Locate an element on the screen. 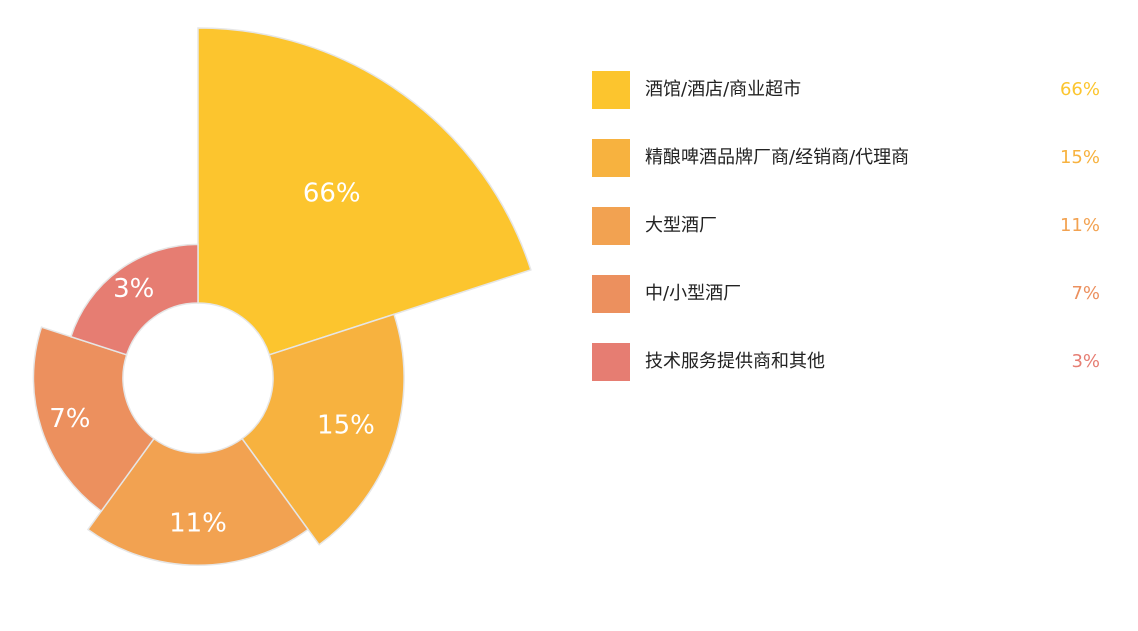 This screenshot has height=631, width=1138. slice-label: 11% is located at coordinates (198, 524).